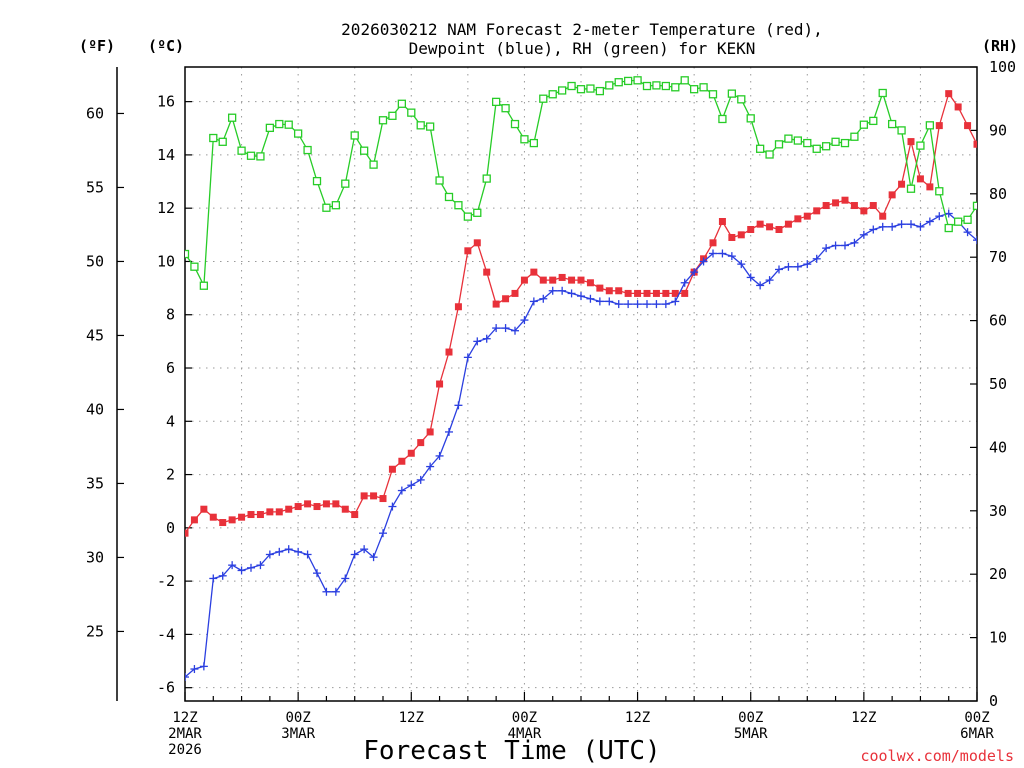 Image resolution: width=1024 pixels, height=768 pixels. What do you see at coordinates (166, 155) in the screenshot?
I see `celsius-tick-label: 14` at bounding box center [166, 155].